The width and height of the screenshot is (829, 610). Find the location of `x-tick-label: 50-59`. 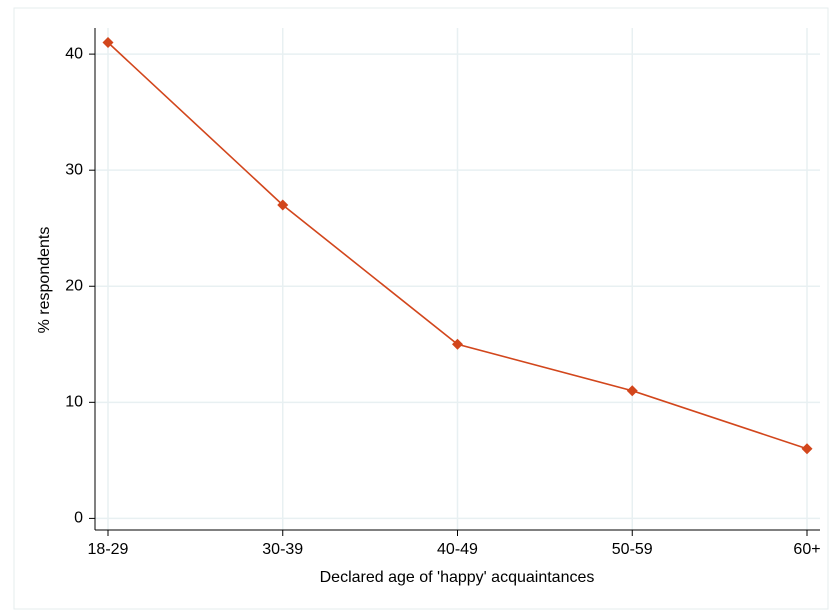

x-tick-label: 50-59 is located at coordinates (632, 549).